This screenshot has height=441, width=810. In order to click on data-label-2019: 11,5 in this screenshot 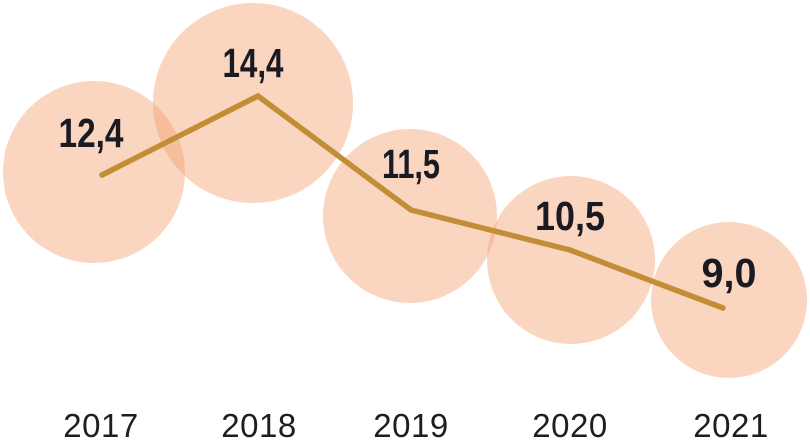, I will do `click(411, 164)`.